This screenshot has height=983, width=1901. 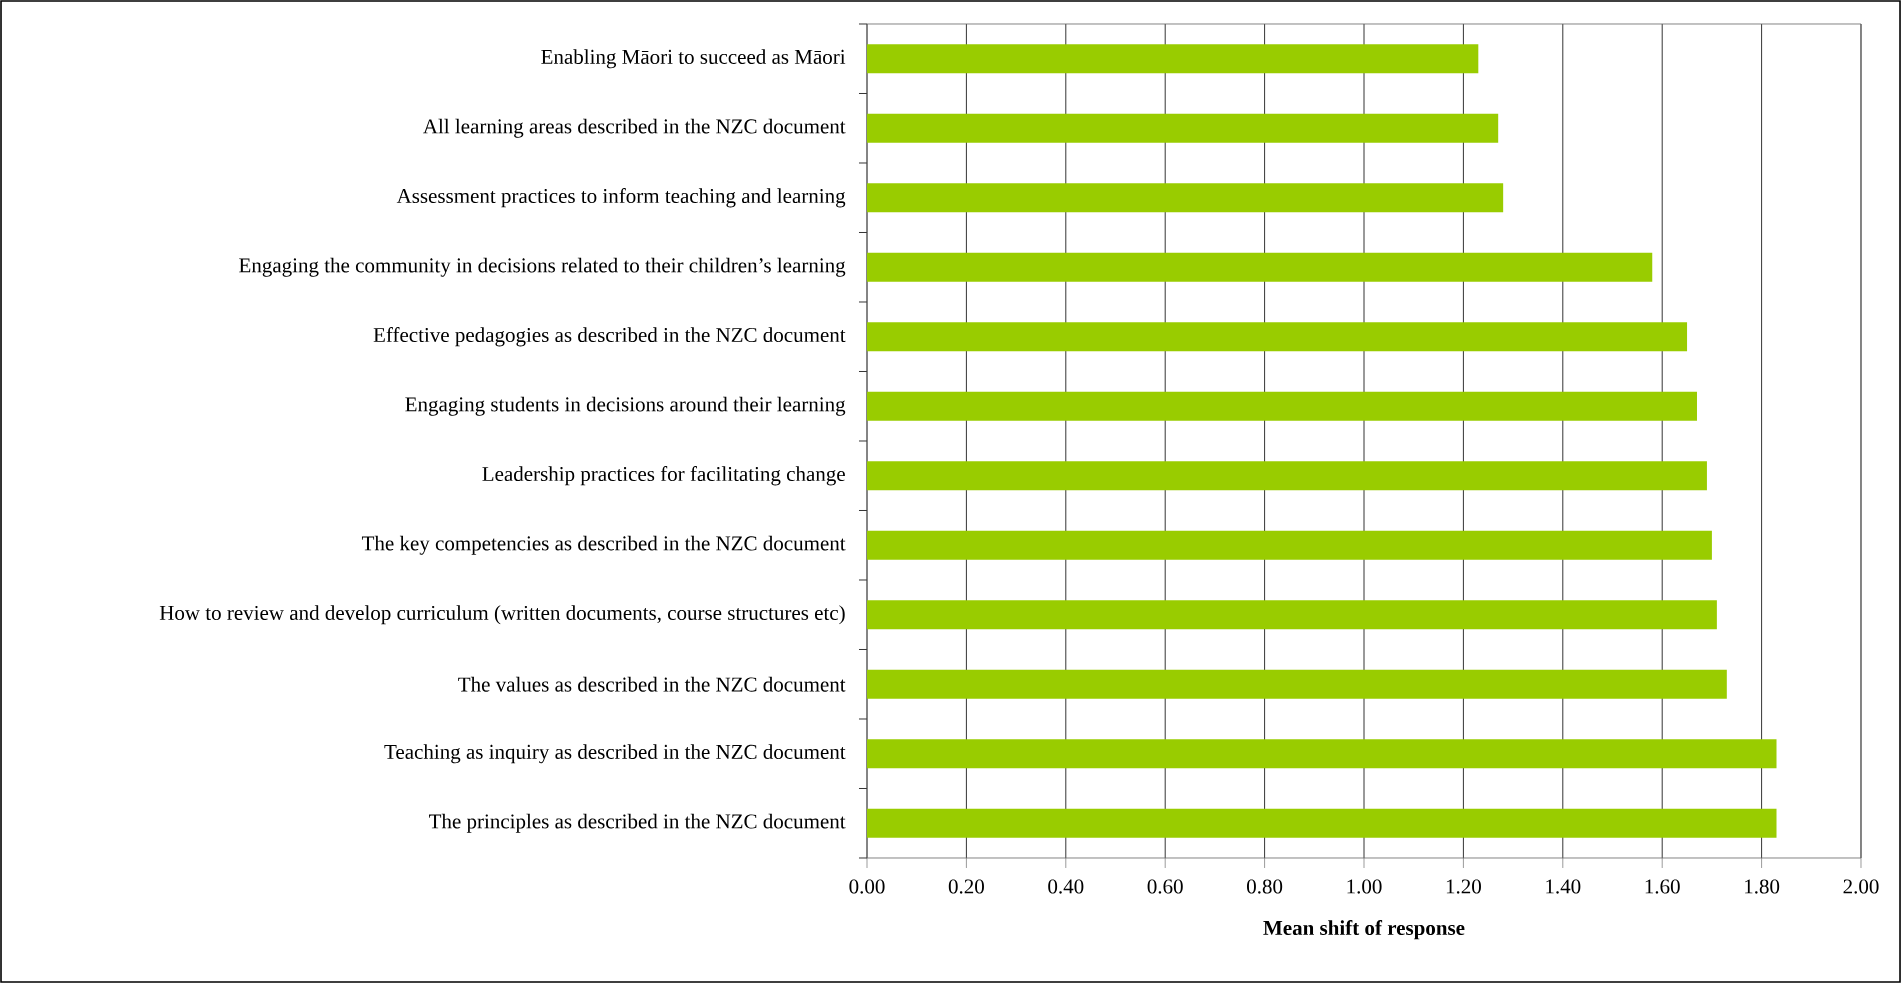 I want to click on x-tick-label: 1.60, so click(x=1662, y=886).